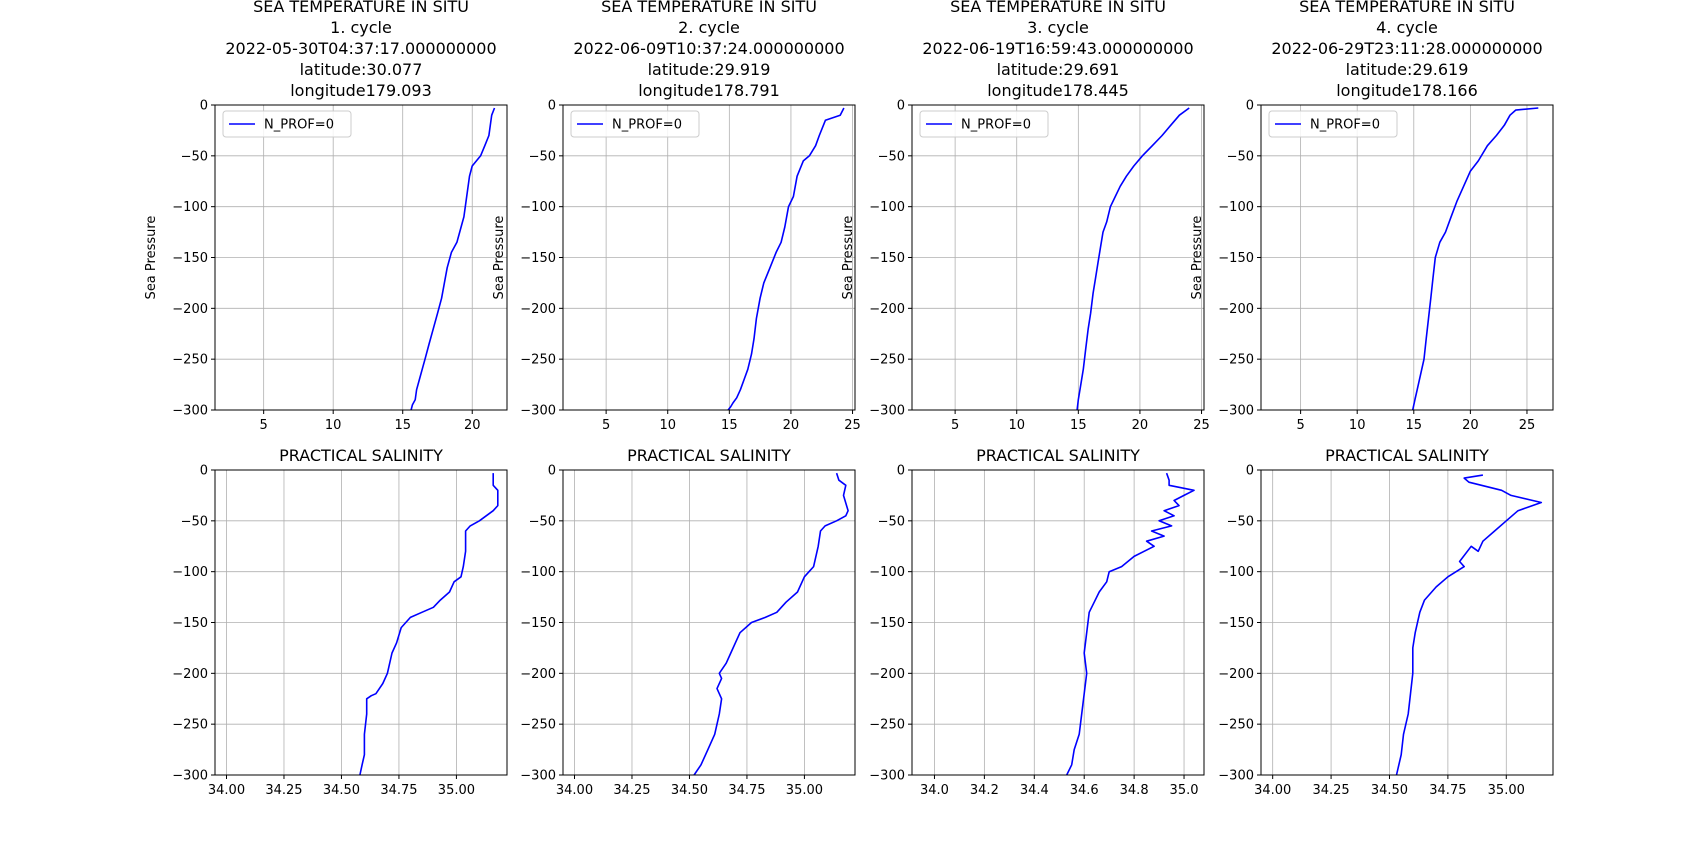 Image resolution: width=1706 pixels, height=860 pixels. I want to click on subplot-title-line: 2022-06-29T23:11:28.000000000, so click(1406, 48).